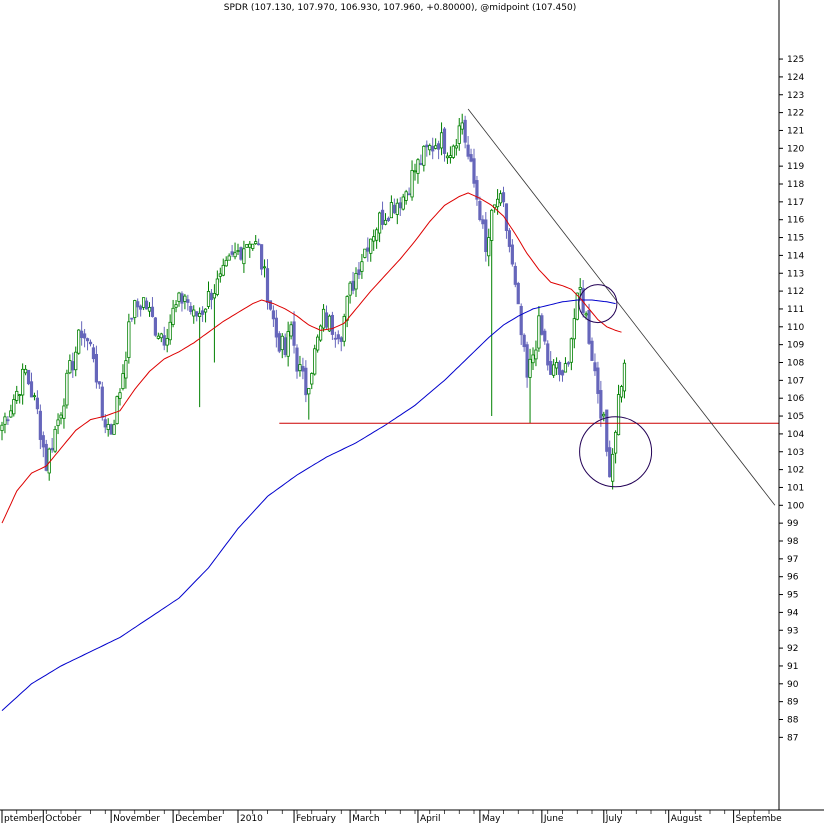 The width and height of the screenshot is (824, 828). I want to click on y-tick-label: 99, so click(793, 524).